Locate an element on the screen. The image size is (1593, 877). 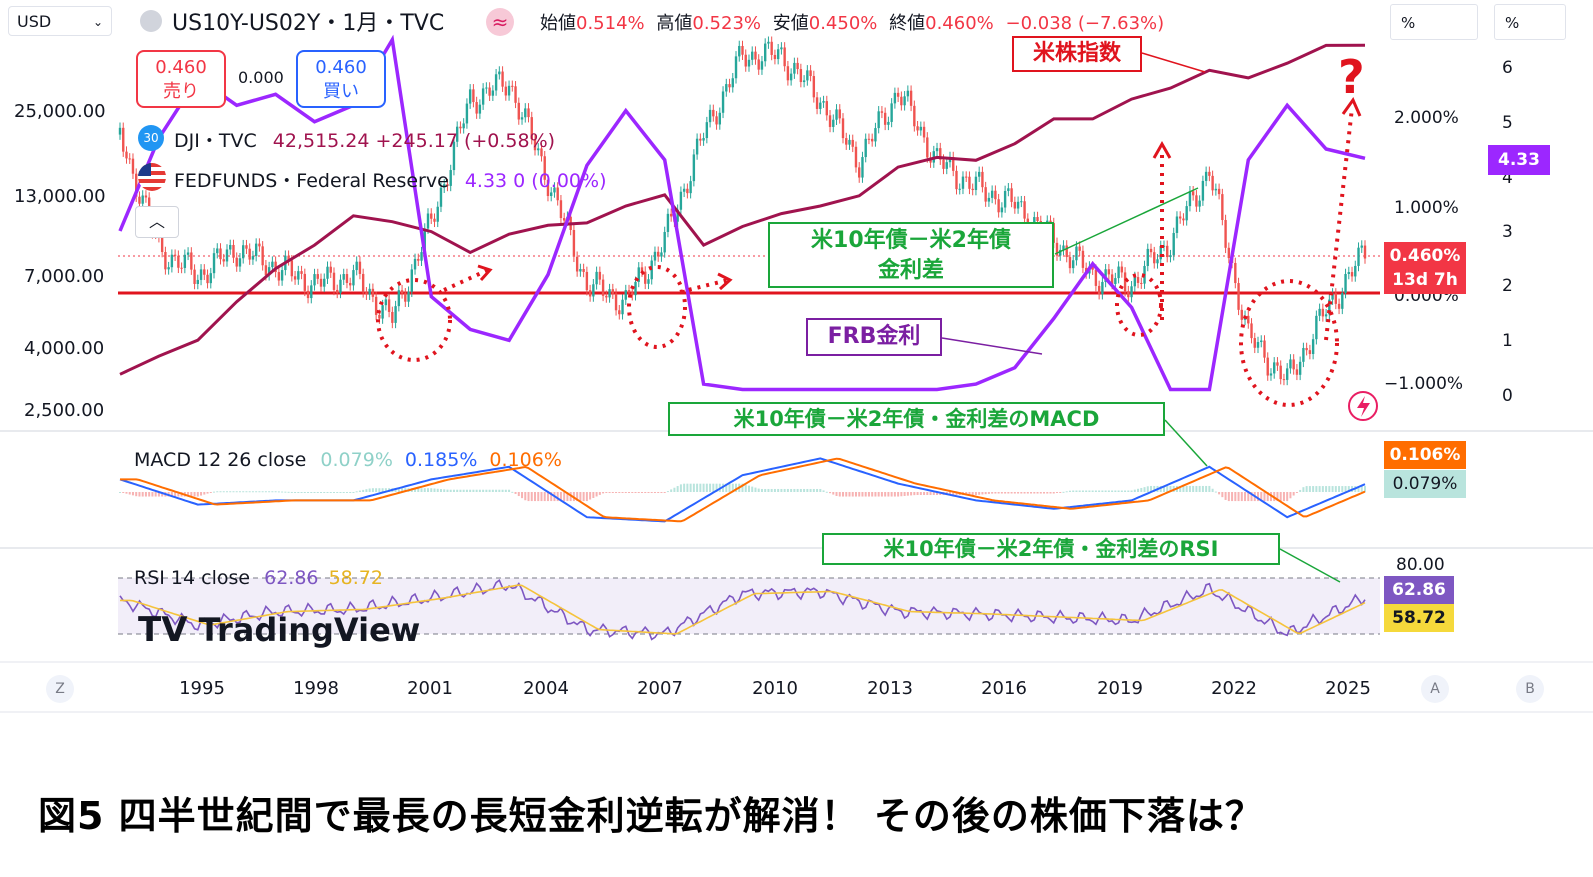
mid-axis-label: 1.000% is located at coordinates (1426, 208).